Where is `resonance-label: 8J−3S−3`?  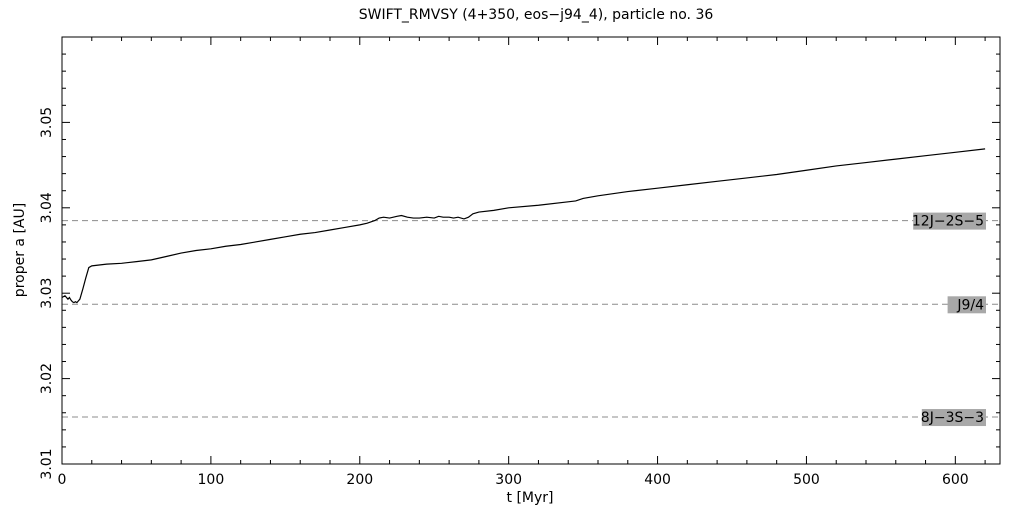
resonance-label: 8J−3S−3 is located at coordinates (952, 418).